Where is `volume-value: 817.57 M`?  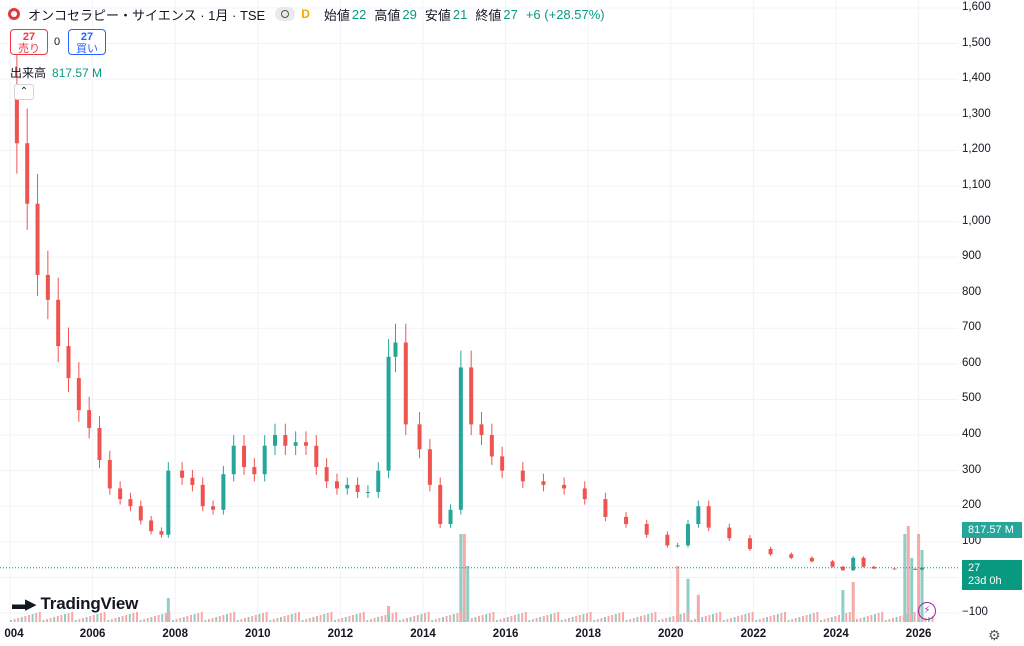
volume-value: 817.57 M is located at coordinates (77, 73).